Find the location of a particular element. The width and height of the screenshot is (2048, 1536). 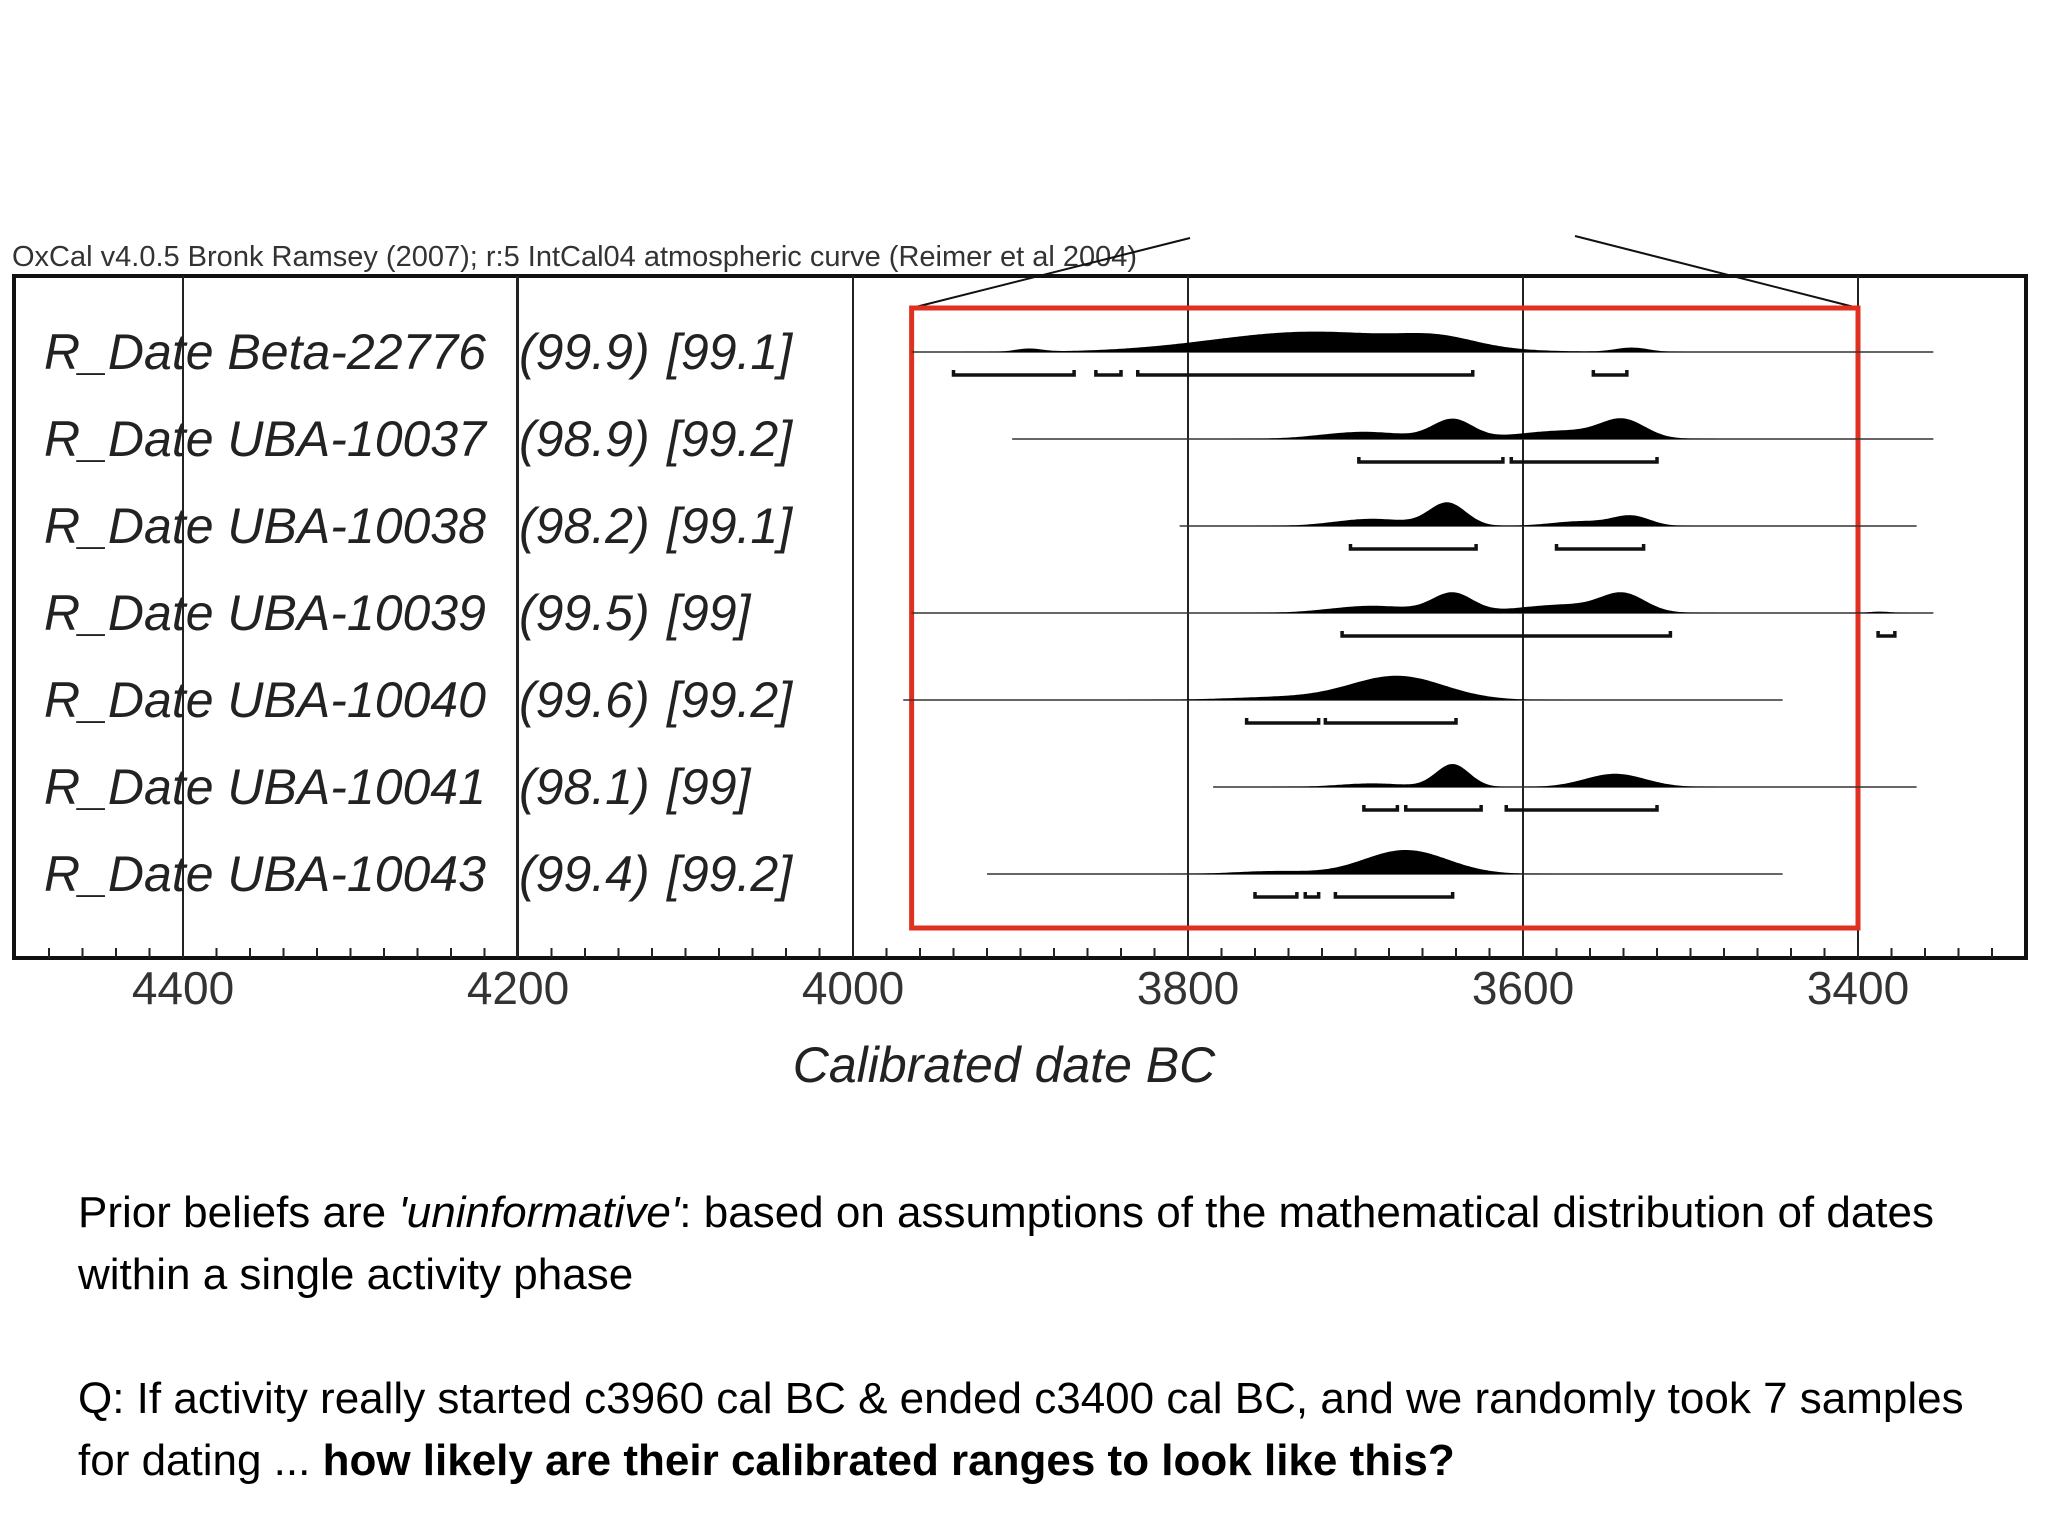

caption-1-italic: 'uninformative' is located at coordinates (539, 1212).